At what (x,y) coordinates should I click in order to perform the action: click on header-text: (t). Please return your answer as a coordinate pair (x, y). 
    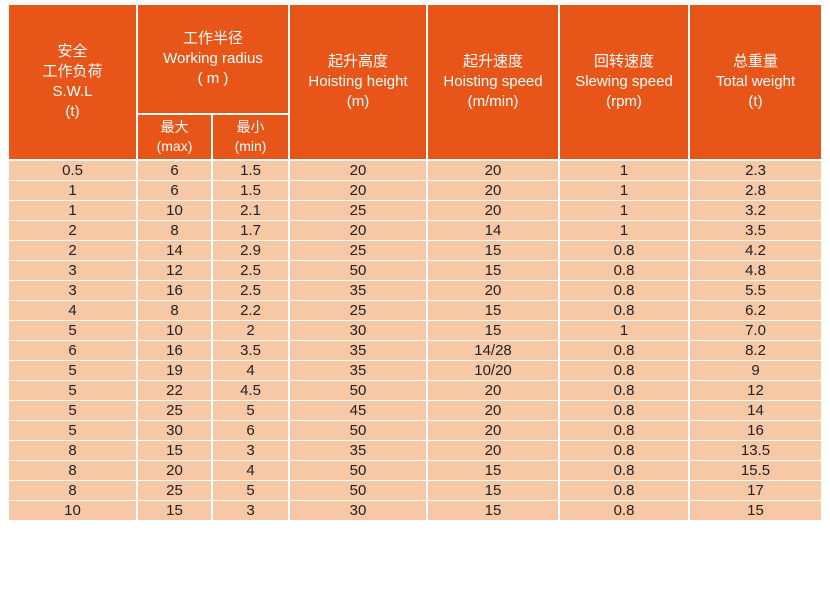
    Looking at the image, I should click on (72, 111).